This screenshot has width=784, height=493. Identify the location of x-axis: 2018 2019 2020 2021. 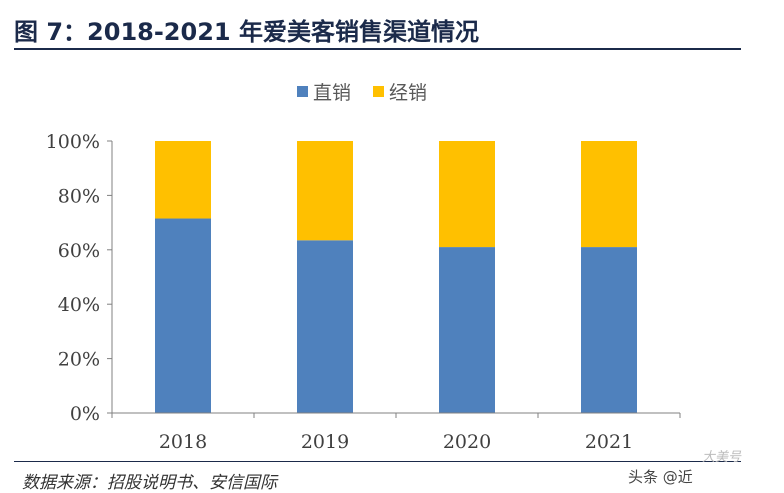
(396, 432).